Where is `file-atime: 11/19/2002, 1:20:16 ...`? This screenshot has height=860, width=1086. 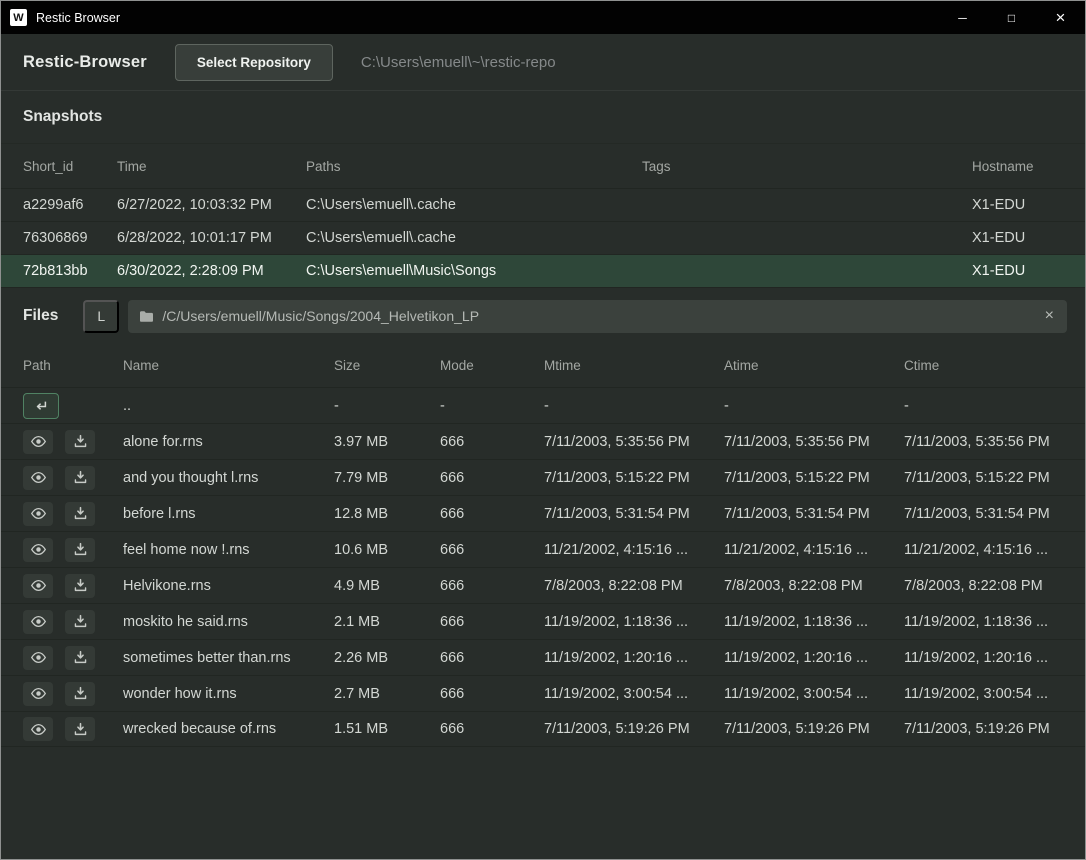
file-atime: 11/19/2002, 1:20:16 ... is located at coordinates (796, 657).